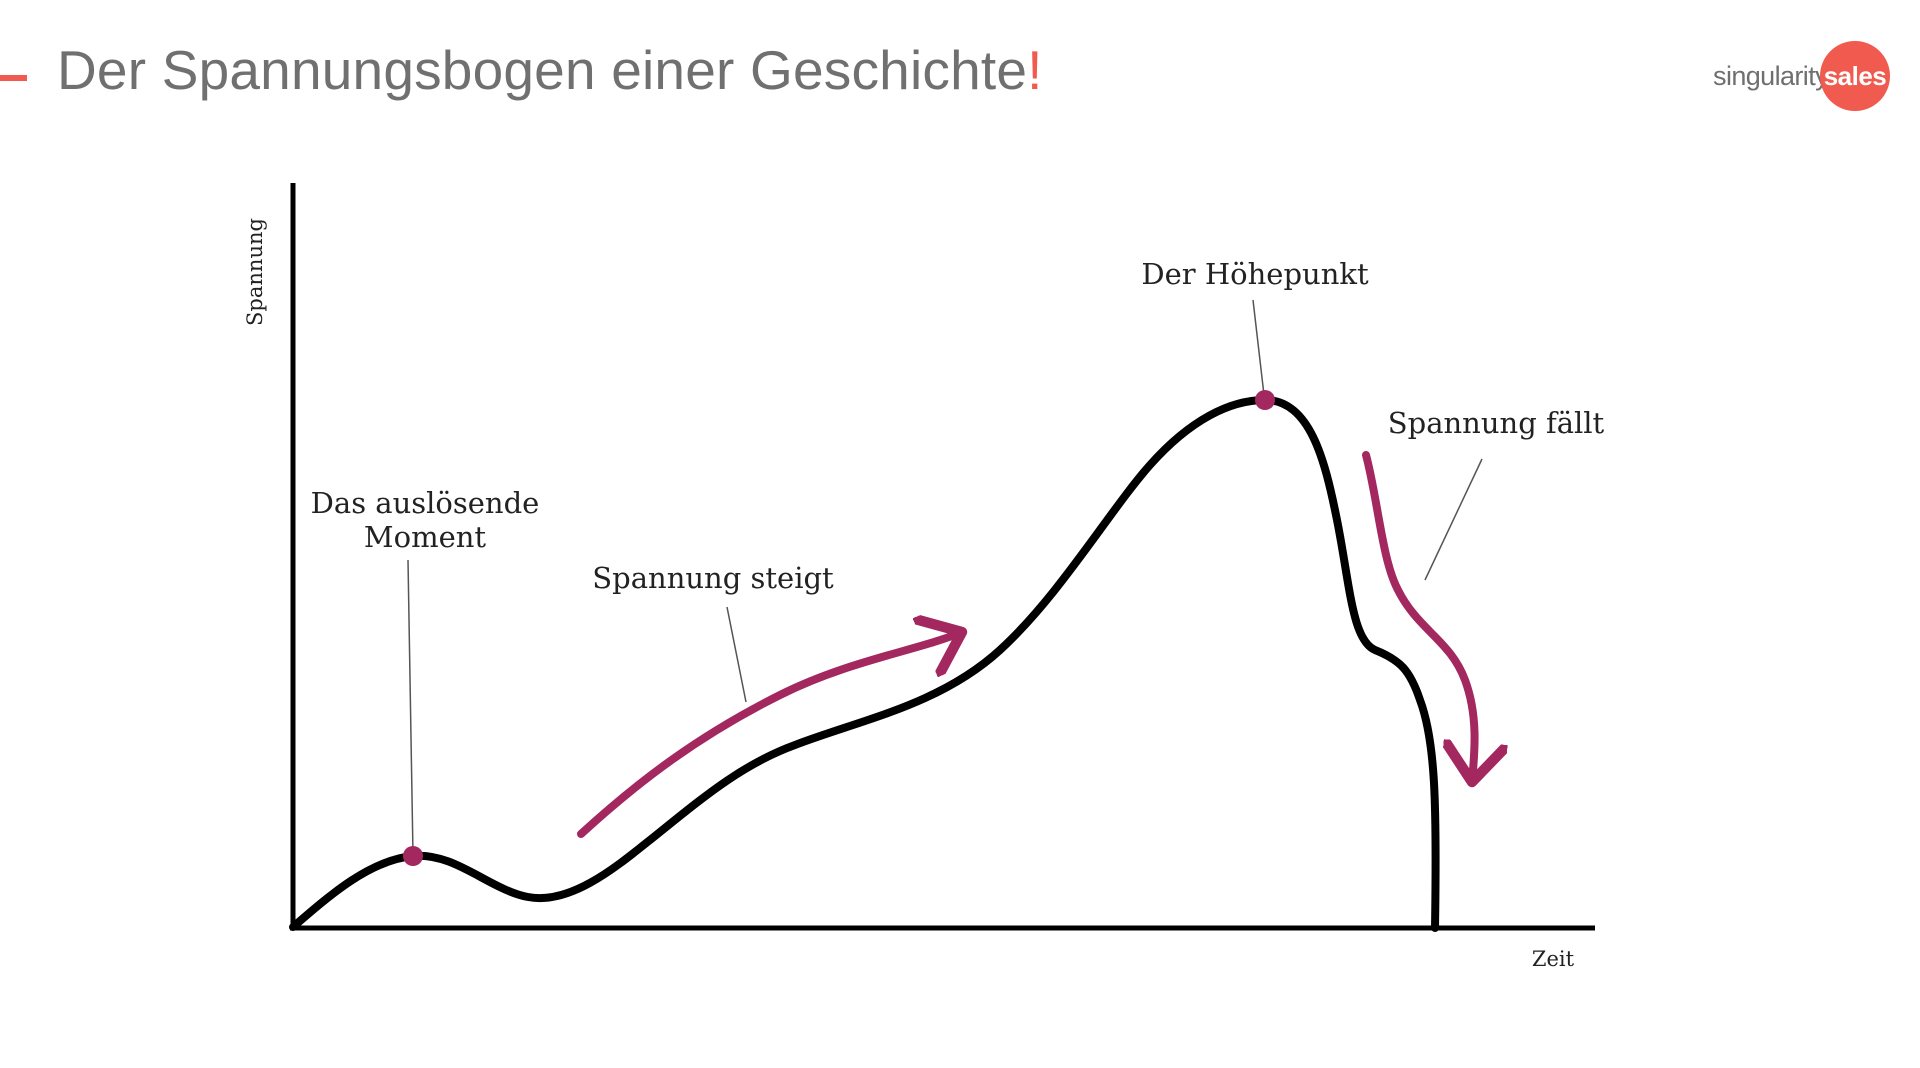 Image resolution: width=1920 pixels, height=1068 pixels. I want to click on singularity-sales-logo: singularity sales, so click(1801, 76).